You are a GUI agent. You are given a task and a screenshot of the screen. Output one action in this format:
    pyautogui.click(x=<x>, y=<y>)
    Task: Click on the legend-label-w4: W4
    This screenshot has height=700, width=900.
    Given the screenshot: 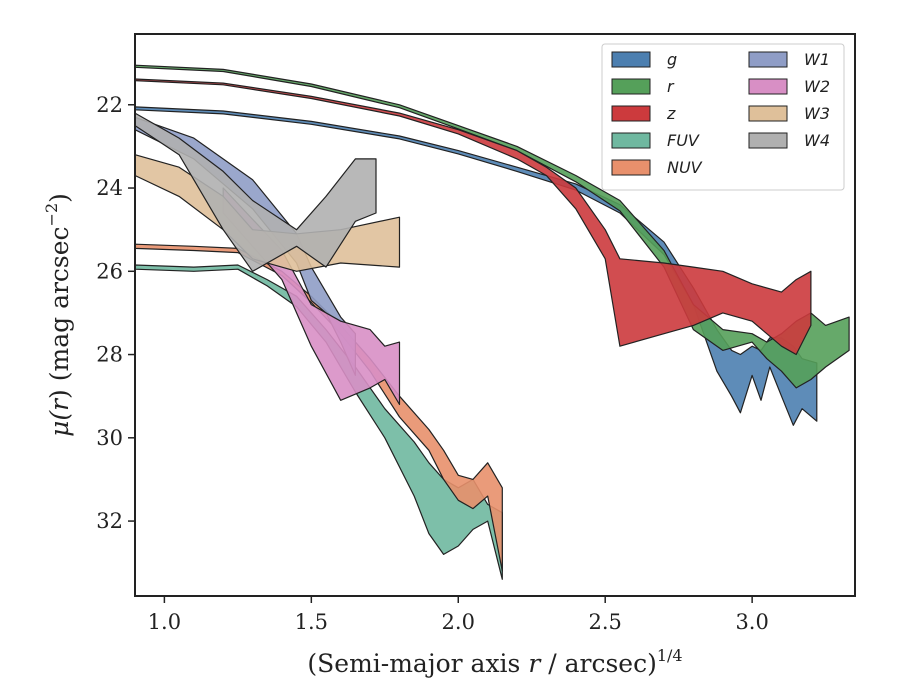 What is the action you would take?
    pyautogui.click(x=817, y=140)
    